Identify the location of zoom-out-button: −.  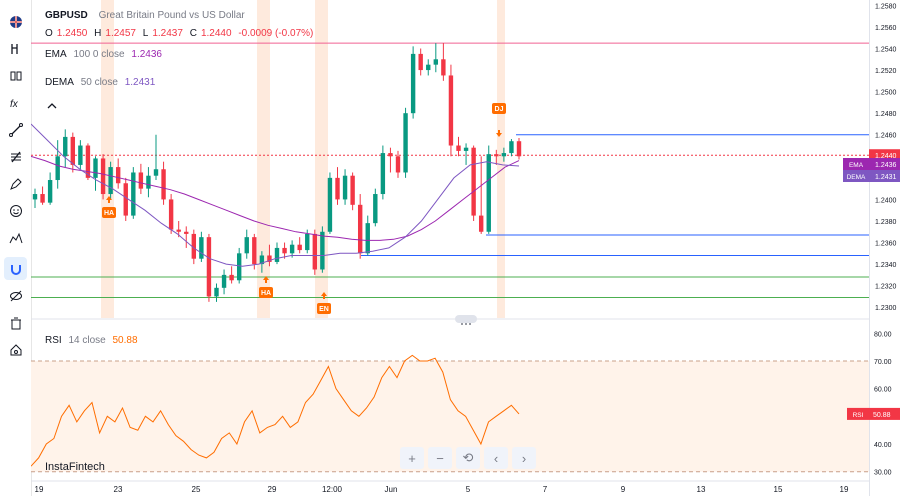
(440, 458).